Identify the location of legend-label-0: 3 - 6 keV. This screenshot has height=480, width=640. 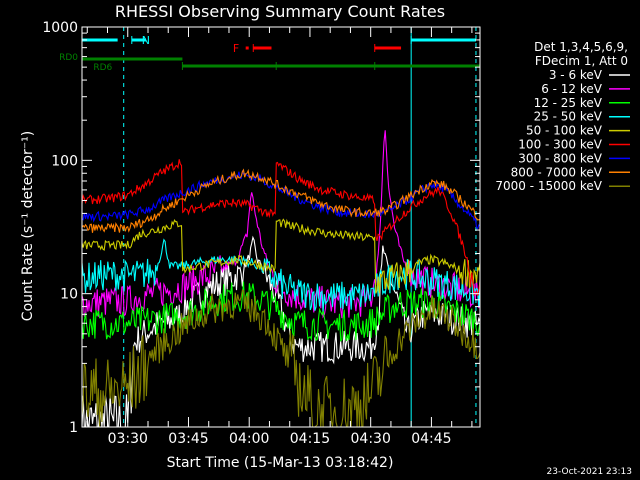
(576, 75).